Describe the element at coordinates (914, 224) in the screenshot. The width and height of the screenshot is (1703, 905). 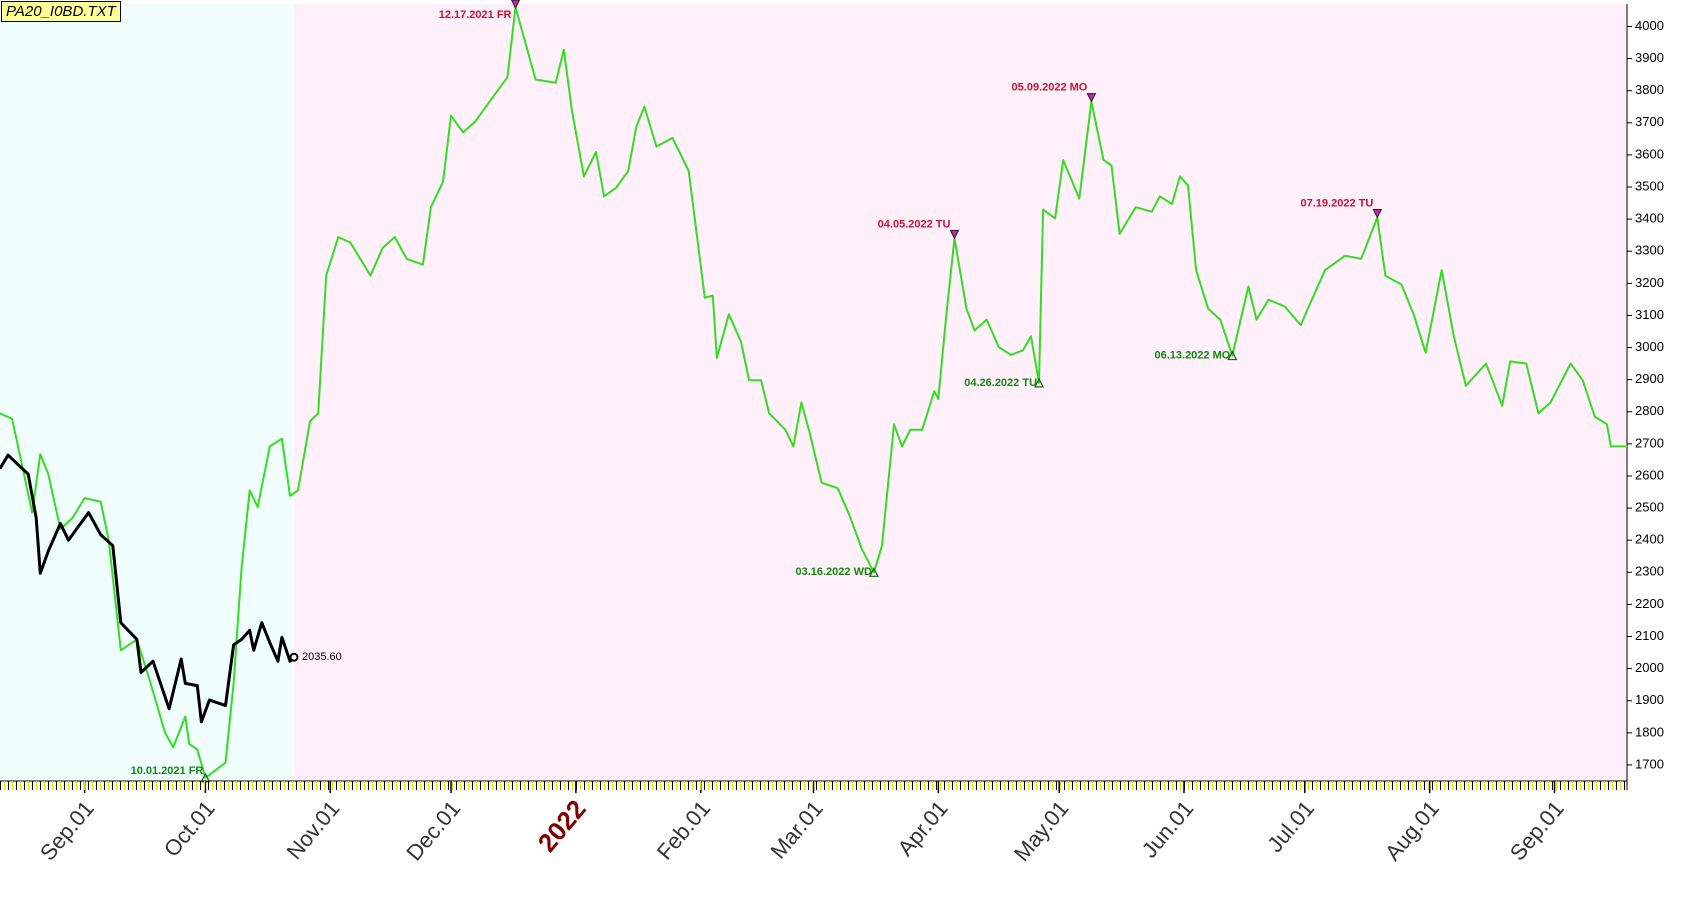
I see `annotation-label: 04.05.2022 TU` at that location.